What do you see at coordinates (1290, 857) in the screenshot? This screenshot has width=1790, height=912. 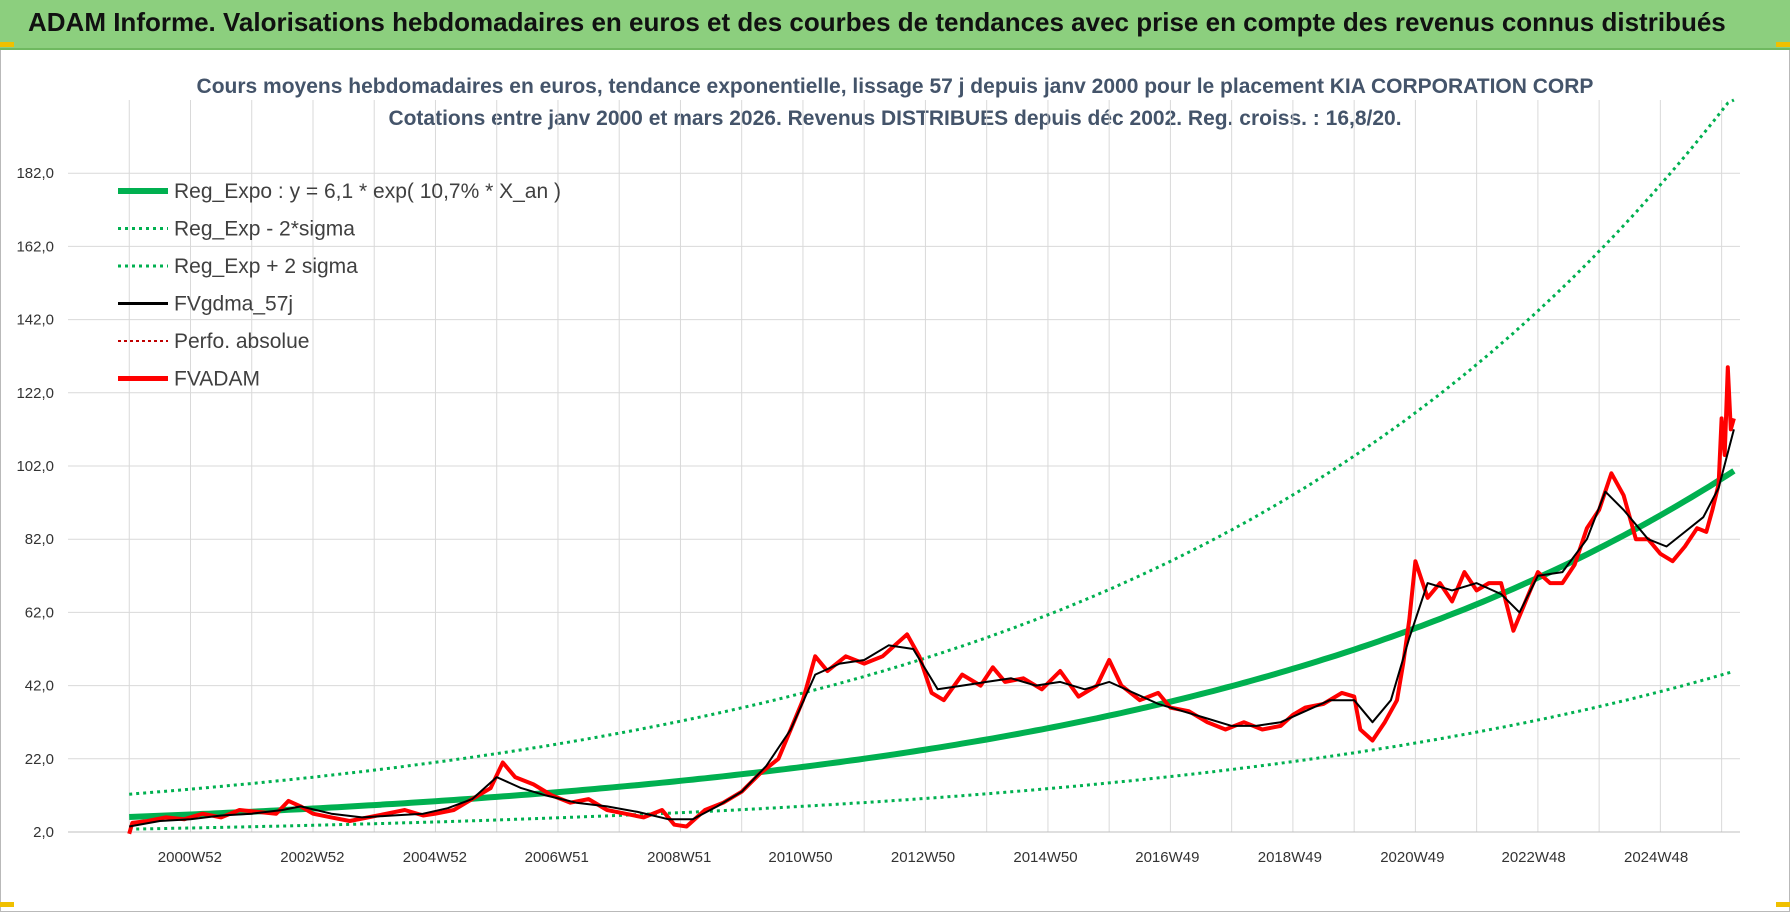 I see `x-tick-label: 2018W49` at bounding box center [1290, 857].